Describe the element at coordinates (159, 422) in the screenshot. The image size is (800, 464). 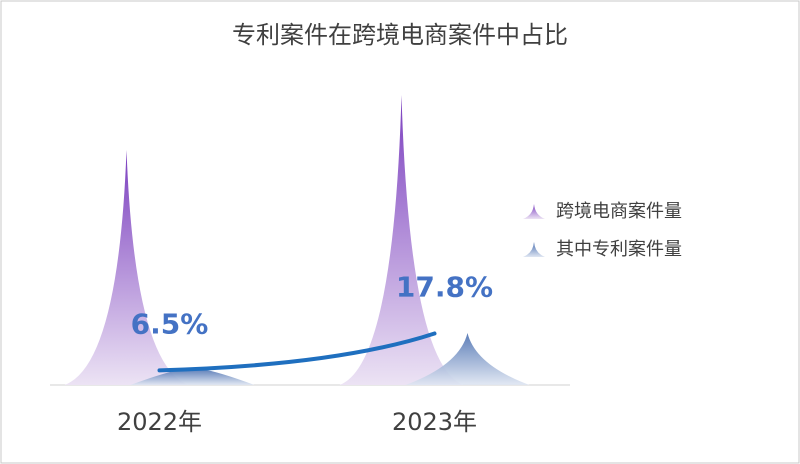
I see `x-tick-label: 2022年` at that location.